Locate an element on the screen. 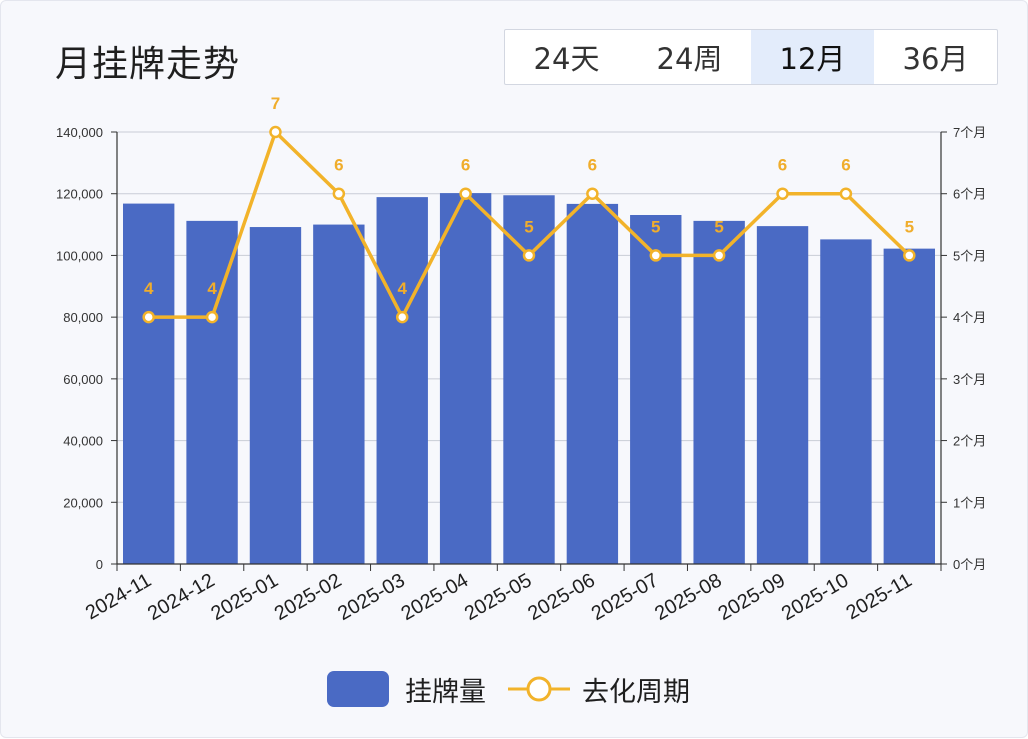 The width and height of the screenshot is (1028, 739). x-tick-label: 2025-03 is located at coordinates (371, 597).